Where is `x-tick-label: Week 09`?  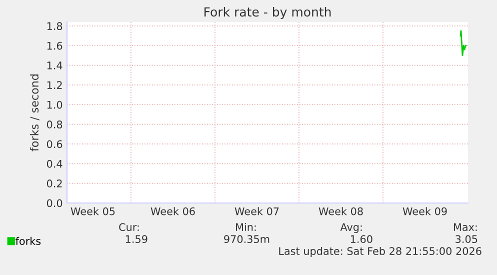 x-tick-label: Week 09 is located at coordinates (424, 211).